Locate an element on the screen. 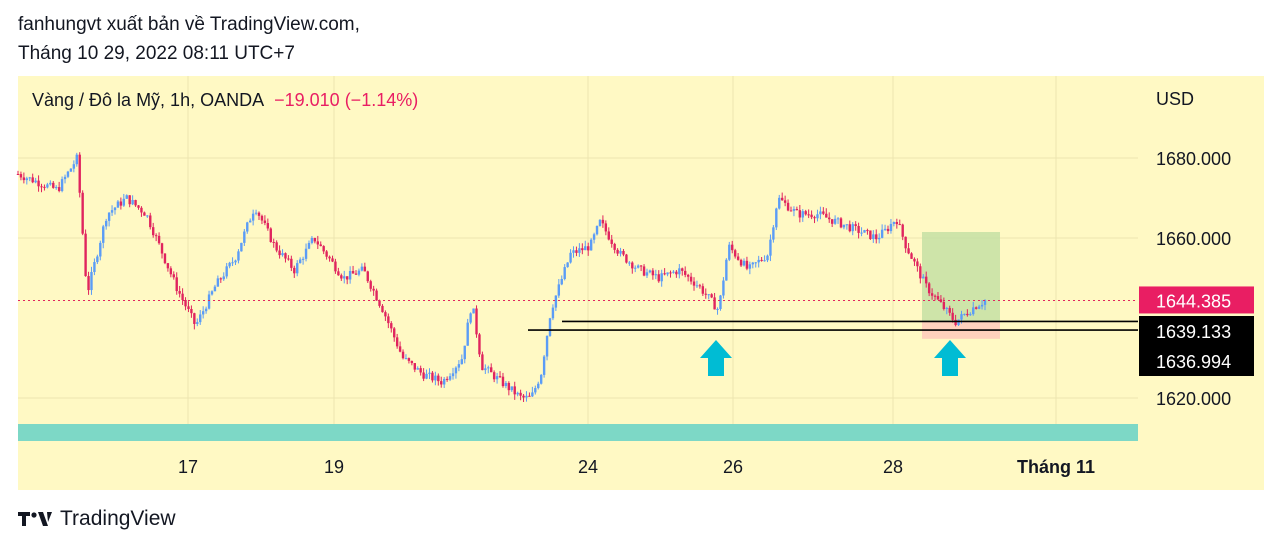 The height and width of the screenshot is (550, 1280). level-labels-bg is located at coordinates (1196, 346).